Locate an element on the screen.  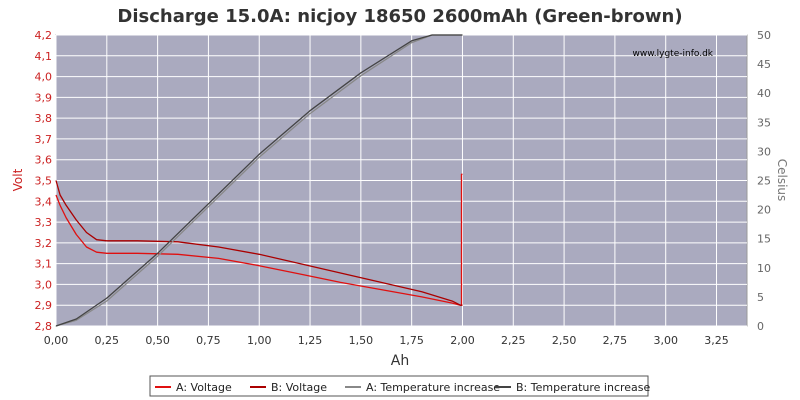
y-right-tick-label: 5 is located at coordinates (760, 297).